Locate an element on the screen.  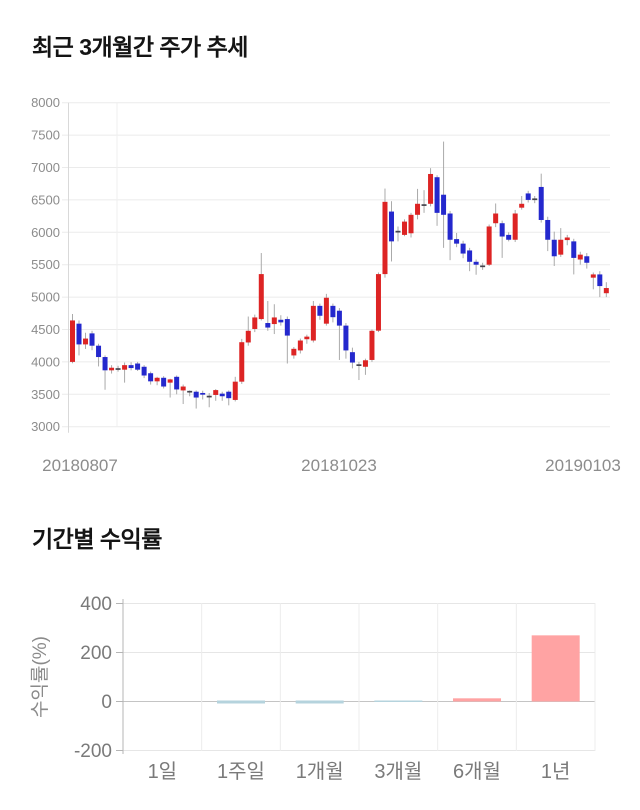
category-label: 1주일 is located at coordinates (241, 771).